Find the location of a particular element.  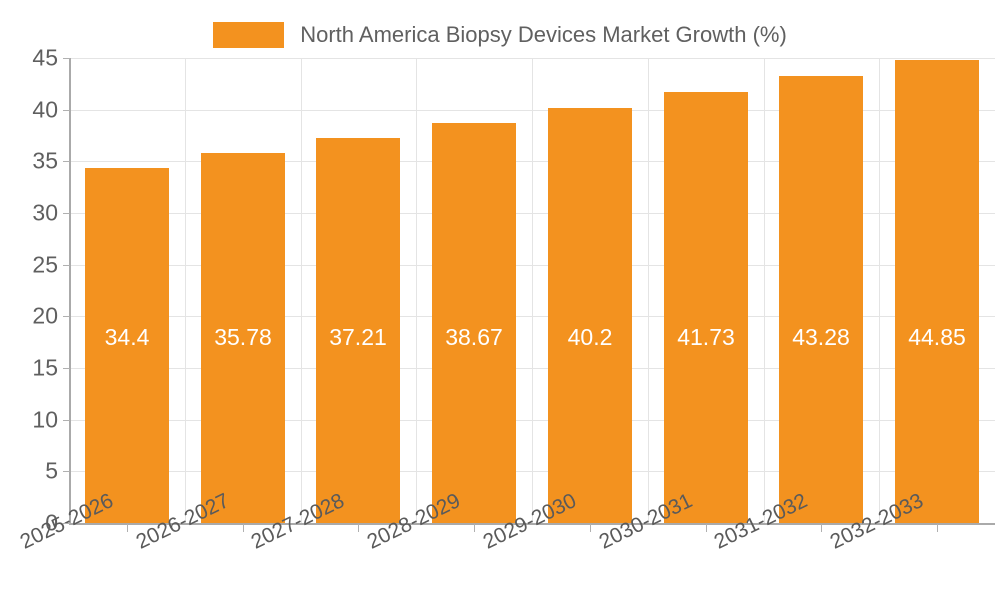

bar-value-label: 37.21 is located at coordinates (358, 337).